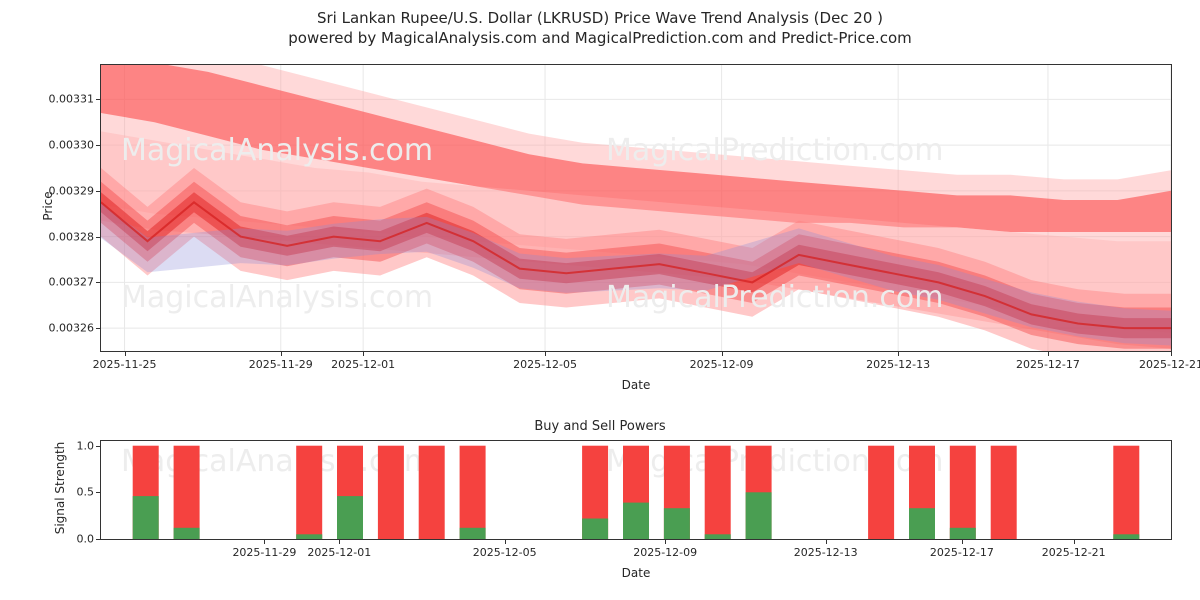  What do you see at coordinates (71, 145) in the screenshot?
I see `upper-ytick-label: 0.00330` at bounding box center [71, 145].